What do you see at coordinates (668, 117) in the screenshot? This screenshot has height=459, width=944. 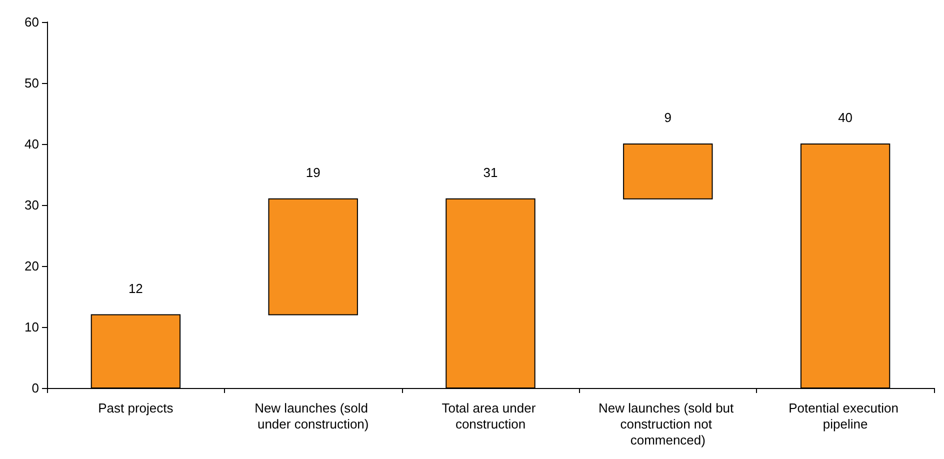 I see `data-label: 9` at bounding box center [668, 117].